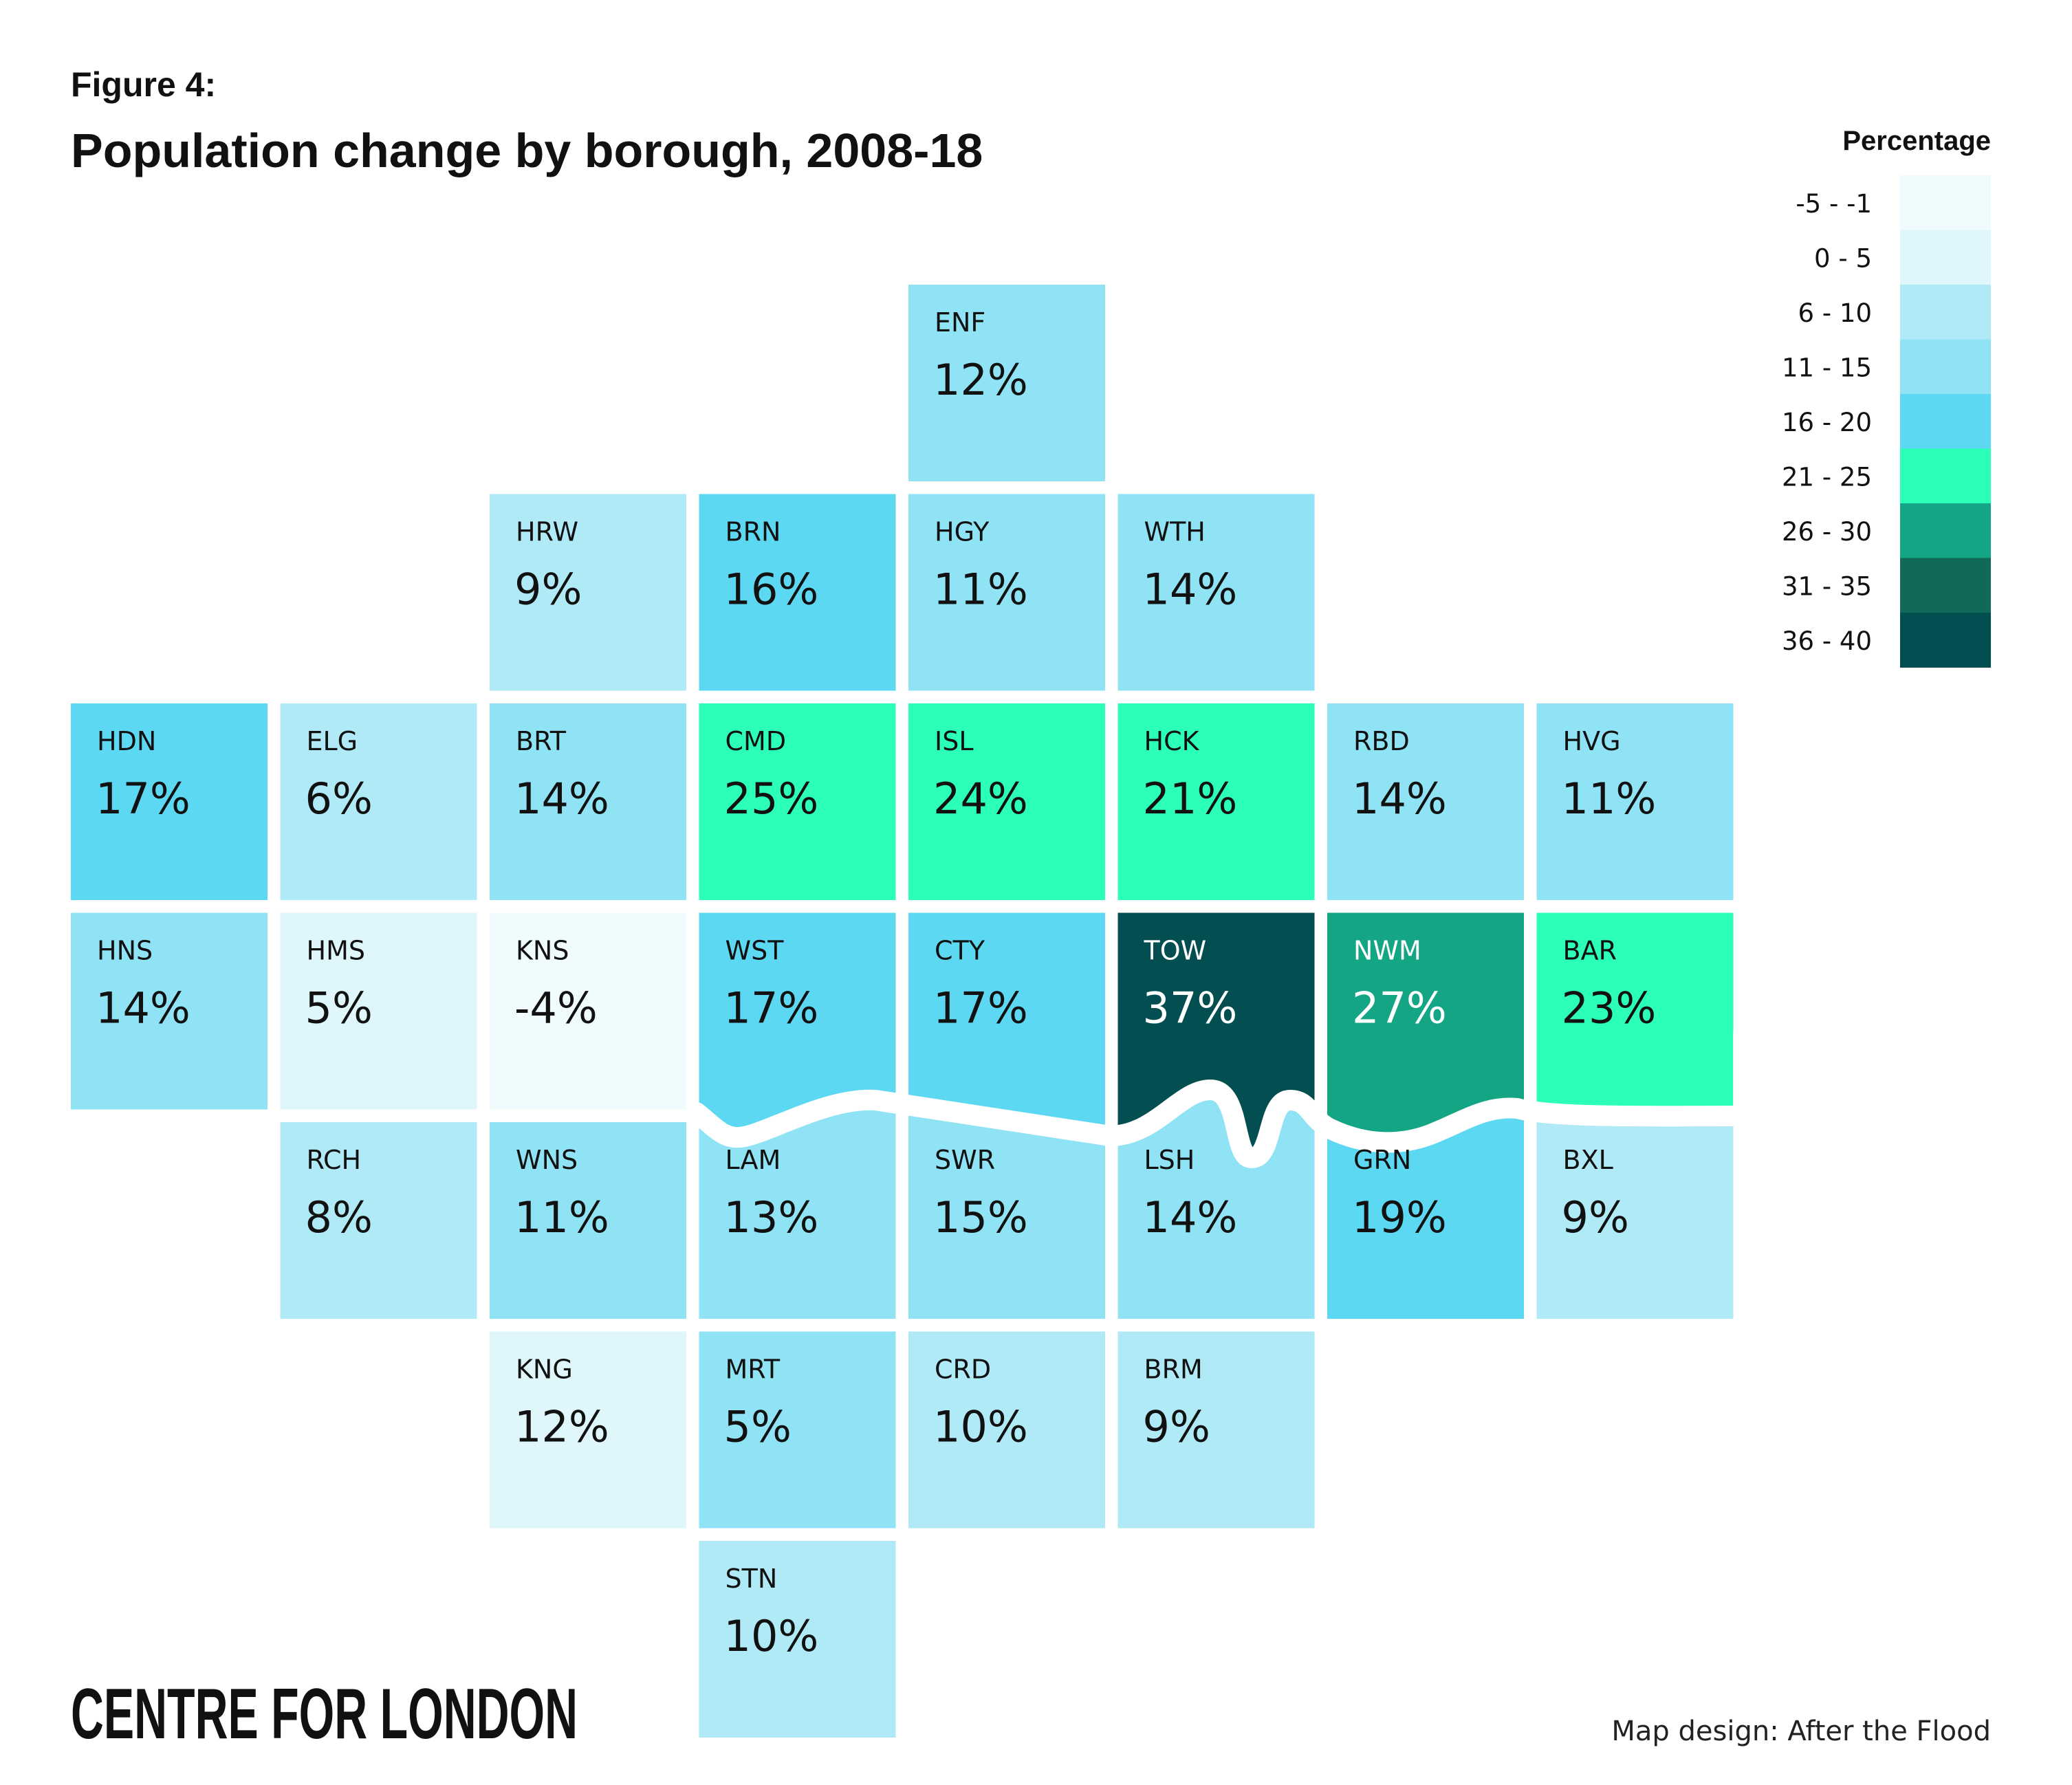  What do you see at coordinates (960, 322) in the screenshot?
I see `borough-code: ENF` at bounding box center [960, 322].